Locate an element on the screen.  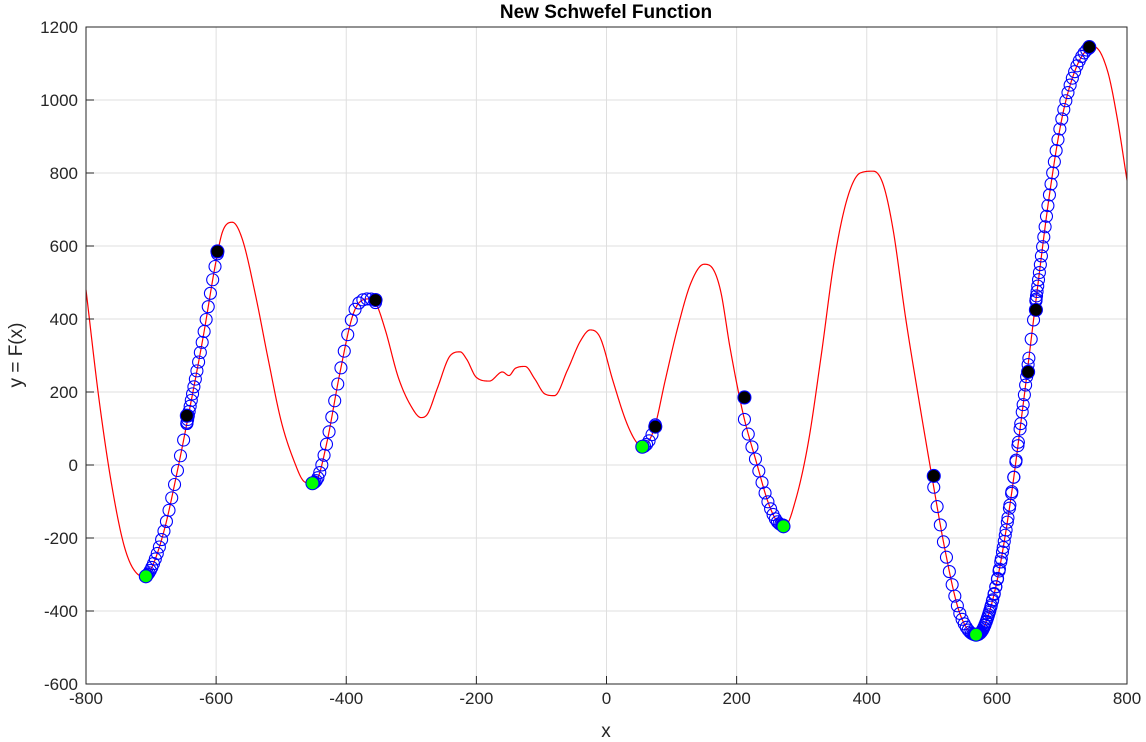
x-axis-ticks: -800 -600 -400 -200 0 200 400 600 800 is located at coordinates (605, 692).